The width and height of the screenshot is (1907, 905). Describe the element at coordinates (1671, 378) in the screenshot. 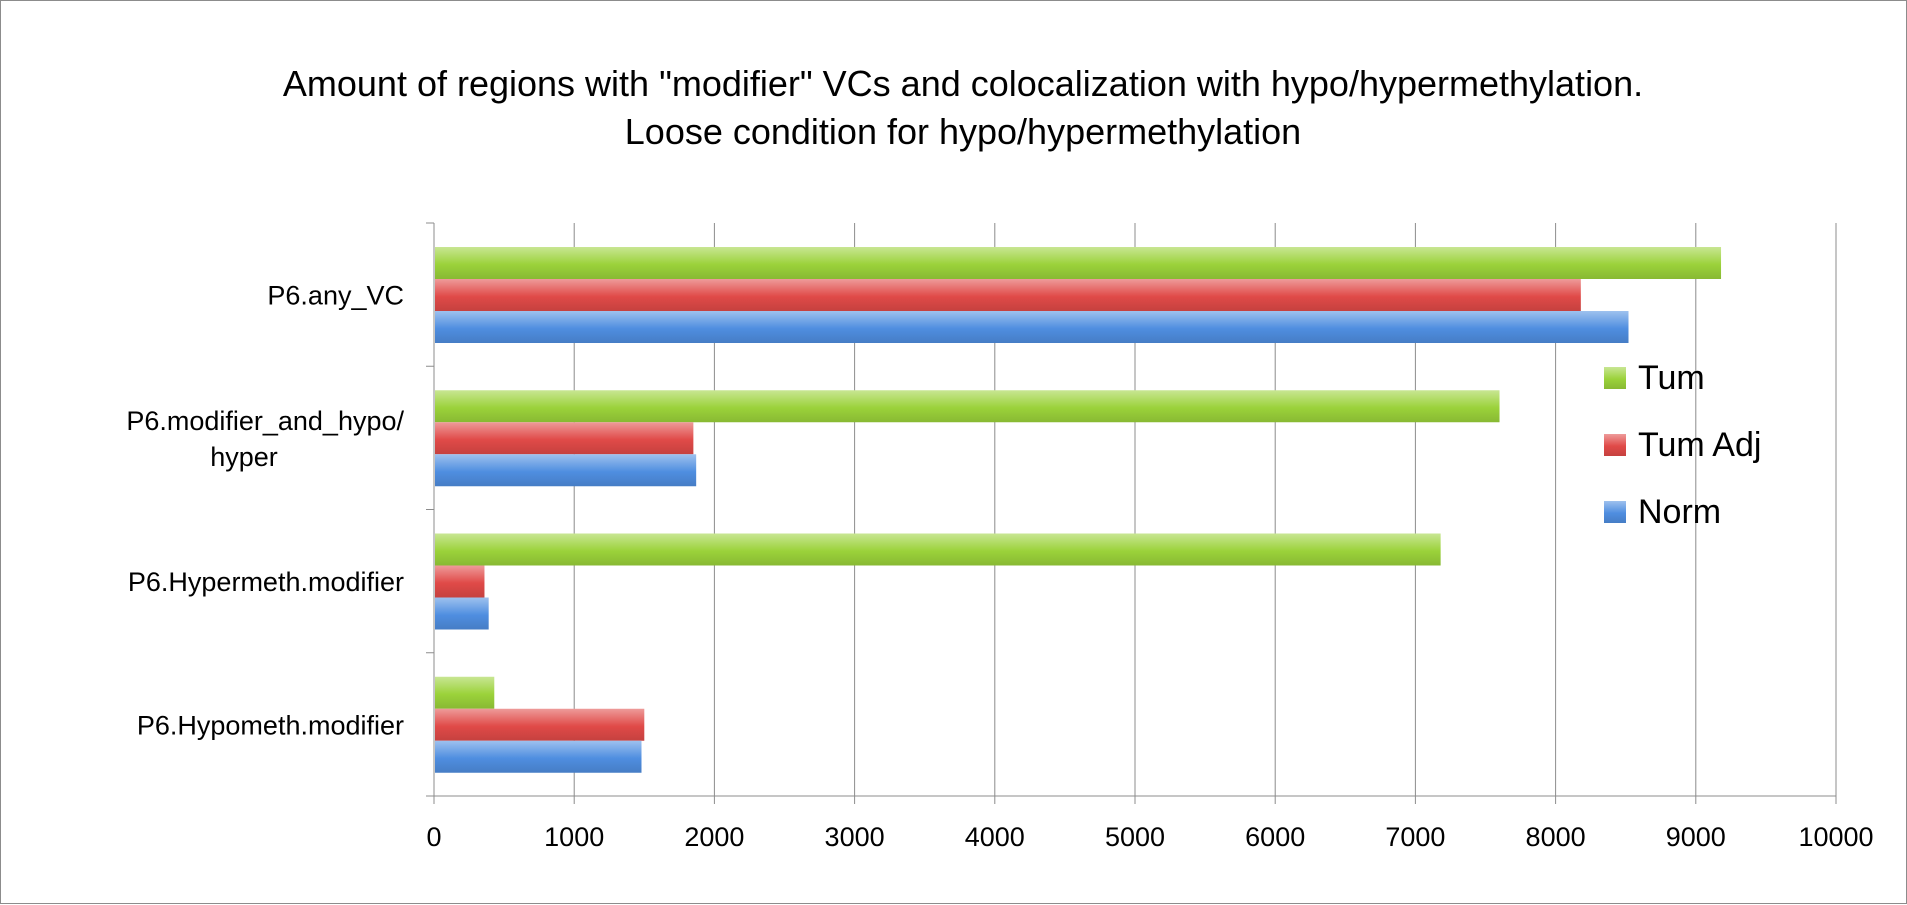

I see `legend-label: Tum` at that location.